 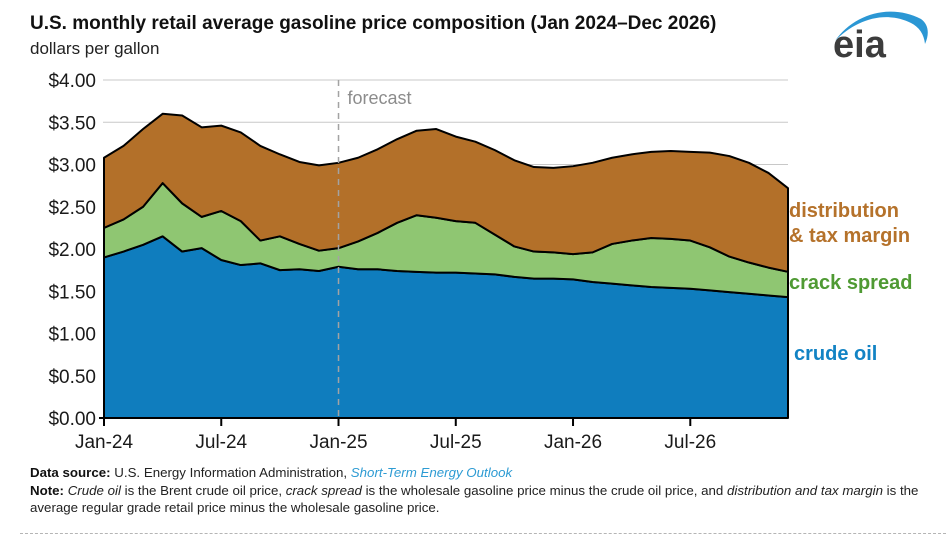 What do you see at coordinates (72, 81) in the screenshot?
I see `y-axis-label: $4.00` at bounding box center [72, 81].